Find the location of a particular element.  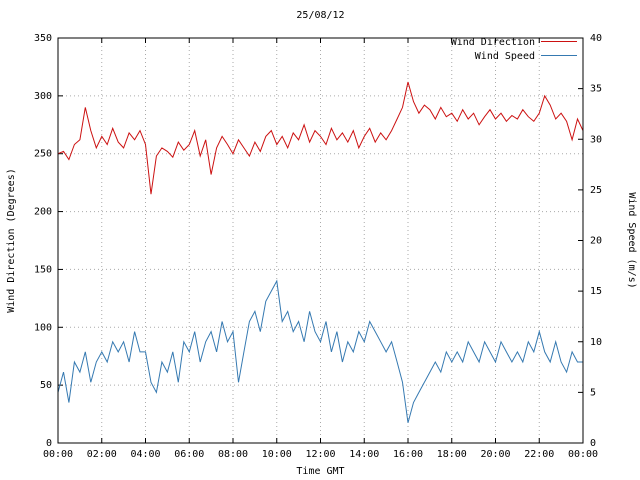

x-tick-label: 02:00 is located at coordinates (102, 454).